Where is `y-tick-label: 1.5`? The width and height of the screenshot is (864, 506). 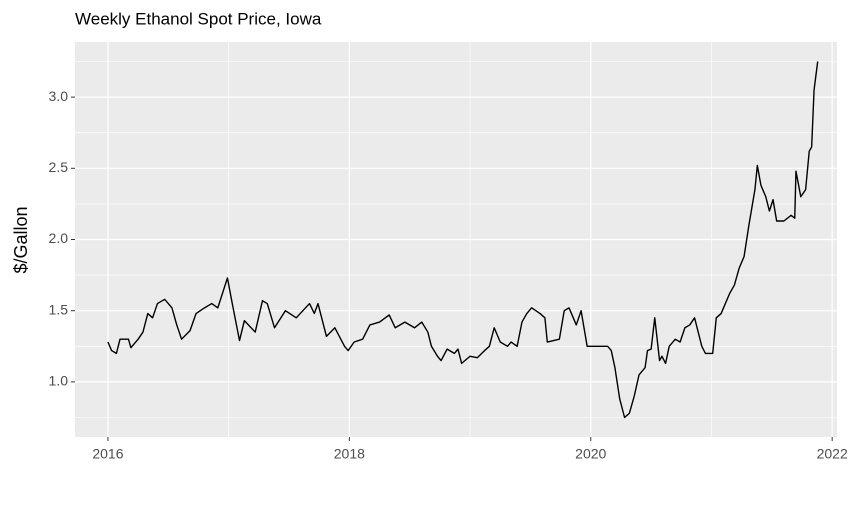
y-tick-label: 1.5 is located at coordinates (59, 309).